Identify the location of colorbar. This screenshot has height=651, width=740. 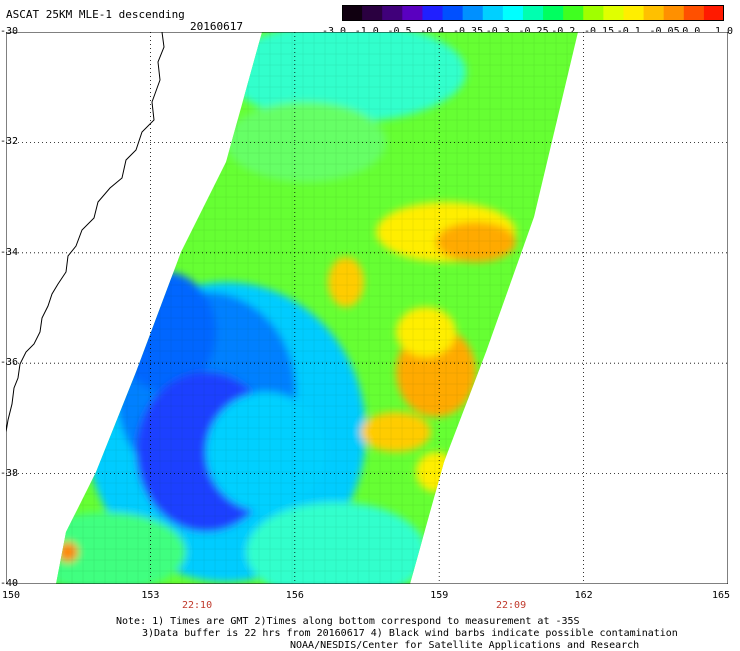
(533, 13).